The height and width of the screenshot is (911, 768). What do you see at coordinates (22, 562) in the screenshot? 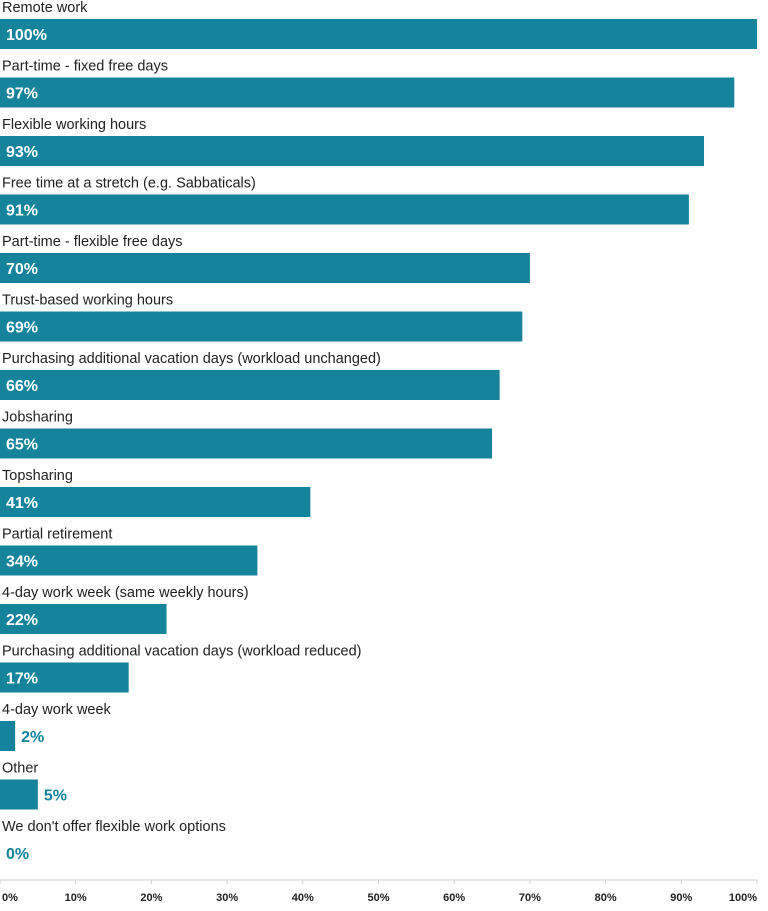
I see `data-label: 34%` at bounding box center [22, 562].